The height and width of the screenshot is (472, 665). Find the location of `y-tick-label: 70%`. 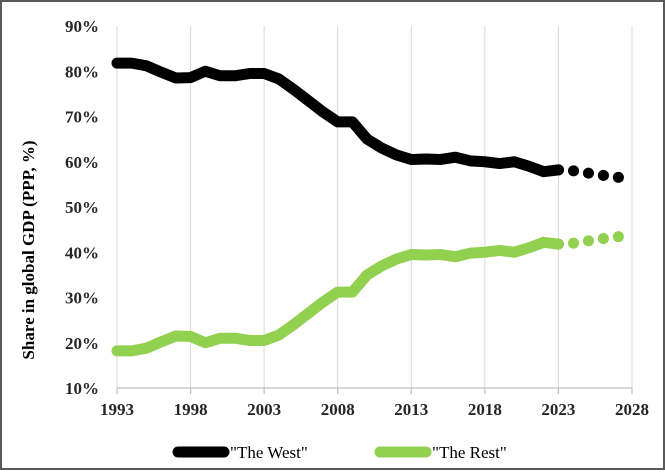

y-tick-label: 70% is located at coordinates (82, 117).